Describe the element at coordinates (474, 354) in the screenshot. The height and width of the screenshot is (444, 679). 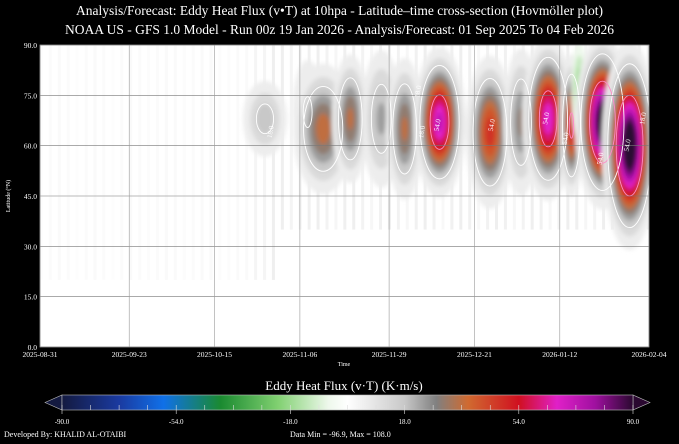
I see `x-tick-label: 2025-12-21` at that location.